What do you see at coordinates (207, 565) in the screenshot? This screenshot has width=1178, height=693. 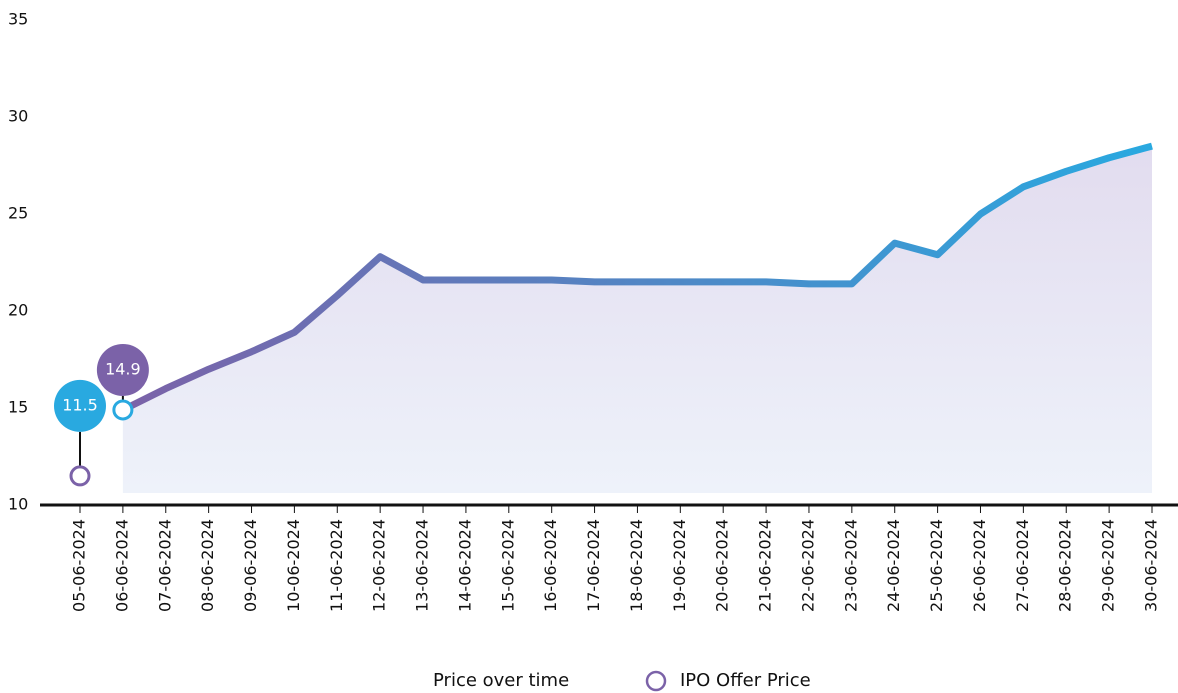 I see `x-tick-label: 08-06-2024` at bounding box center [207, 565].